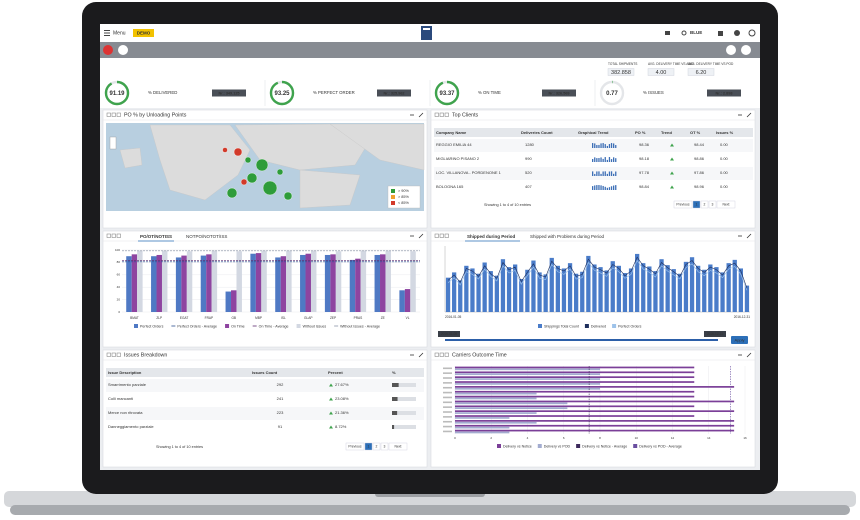 Image resolution: width=860 pixels, height=520 pixels. Describe the element at coordinates (108, 50) in the screenshot. I see `alert-icon` at that location.